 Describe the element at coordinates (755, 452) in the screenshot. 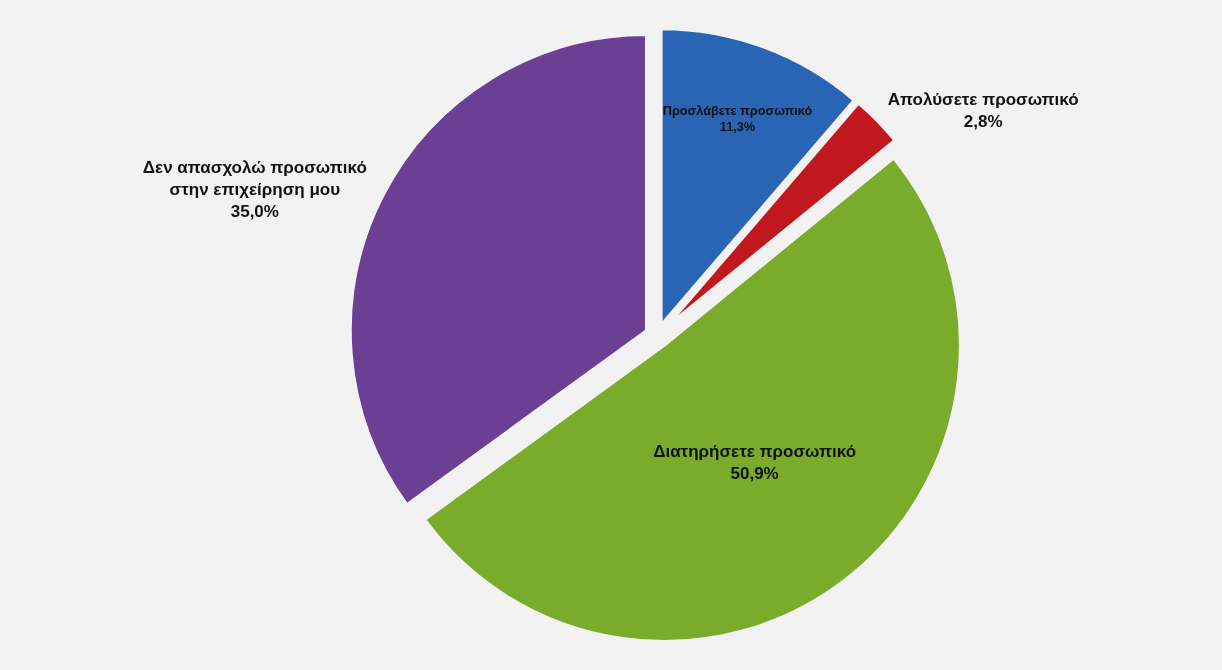

I see `slice-label: Διατηρήσετε προσωπικό` at that location.